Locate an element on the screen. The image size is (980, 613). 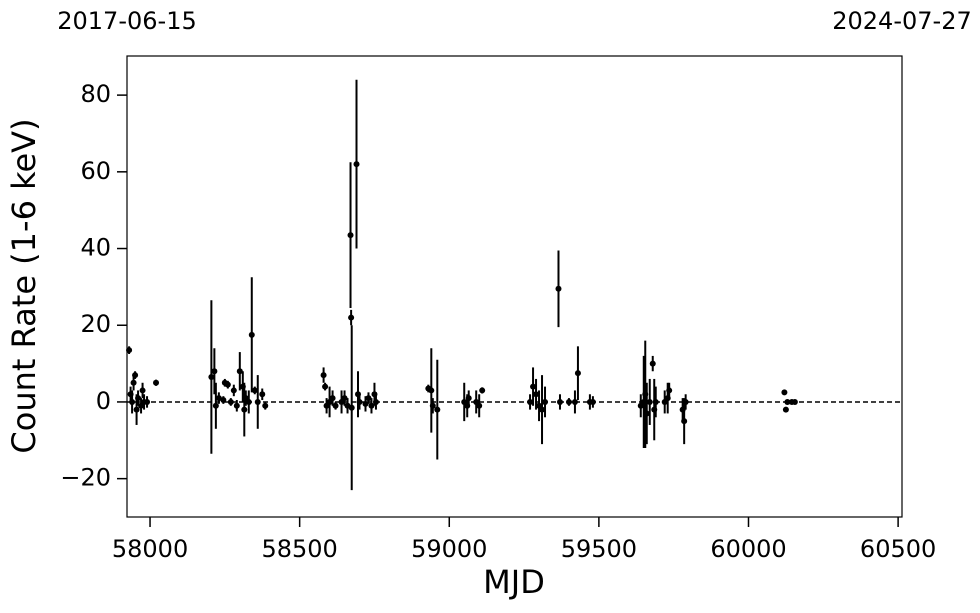
x-tick-label: 60000 is located at coordinates (748, 549).